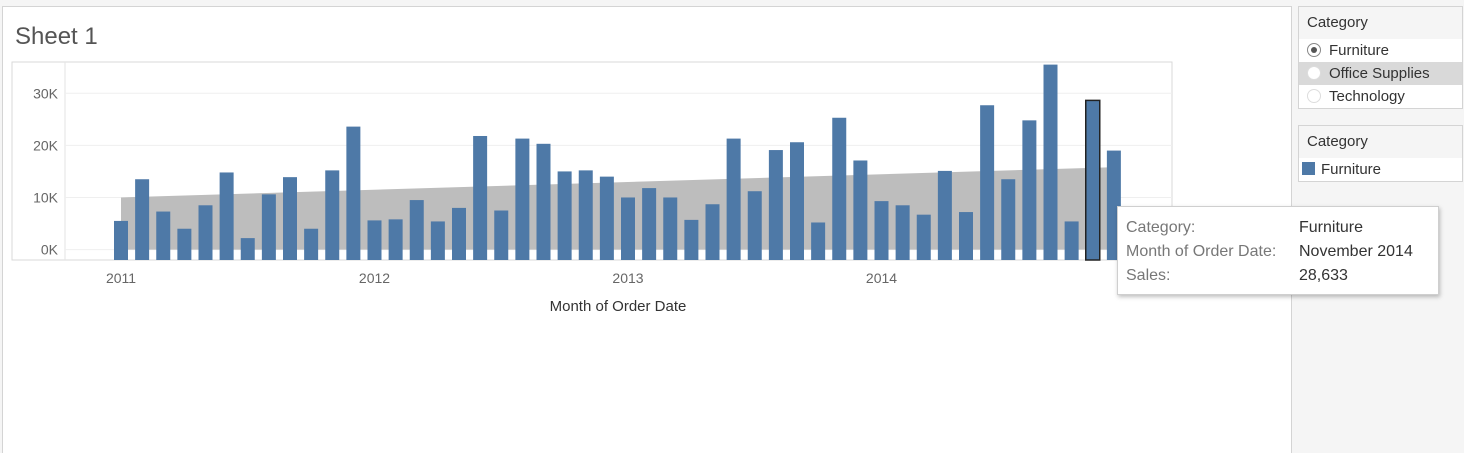  I want to click on y-tick-label: 30K, so click(46, 93).